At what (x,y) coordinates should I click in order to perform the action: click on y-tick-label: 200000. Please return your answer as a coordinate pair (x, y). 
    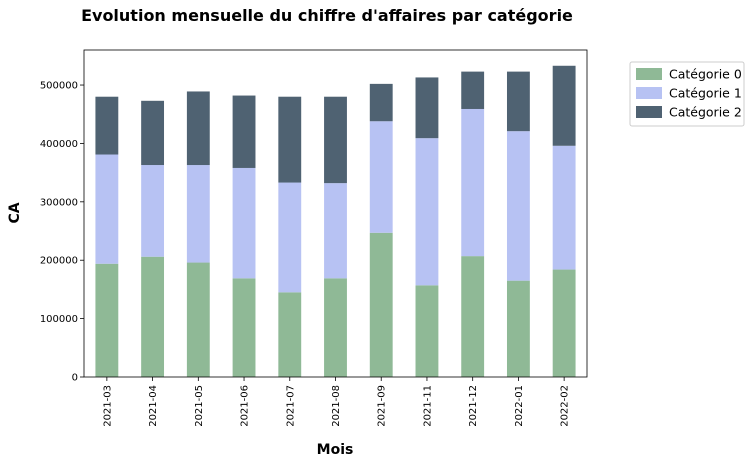
    Looking at the image, I should click on (59, 261).